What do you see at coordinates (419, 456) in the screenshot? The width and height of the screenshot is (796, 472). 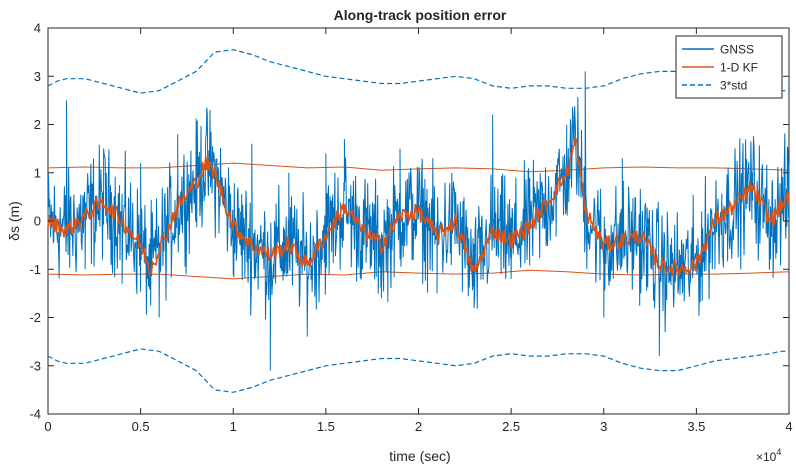 I see `x-axis-label: time (sec)` at bounding box center [419, 456].